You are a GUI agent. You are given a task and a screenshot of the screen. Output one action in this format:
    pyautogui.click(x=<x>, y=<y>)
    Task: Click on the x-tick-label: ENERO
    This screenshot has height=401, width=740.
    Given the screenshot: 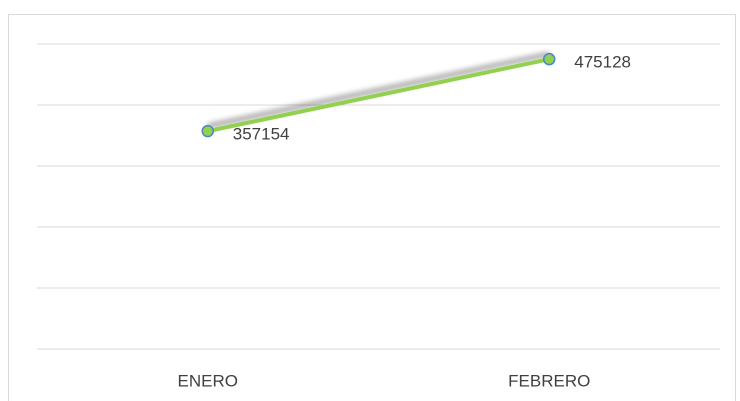 What is the action you would take?
    pyautogui.click(x=208, y=380)
    